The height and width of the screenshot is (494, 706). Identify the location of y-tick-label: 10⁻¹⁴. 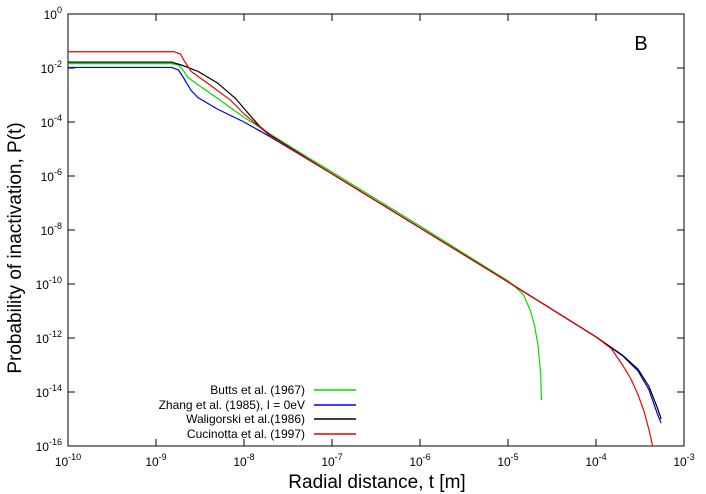
(49, 391).